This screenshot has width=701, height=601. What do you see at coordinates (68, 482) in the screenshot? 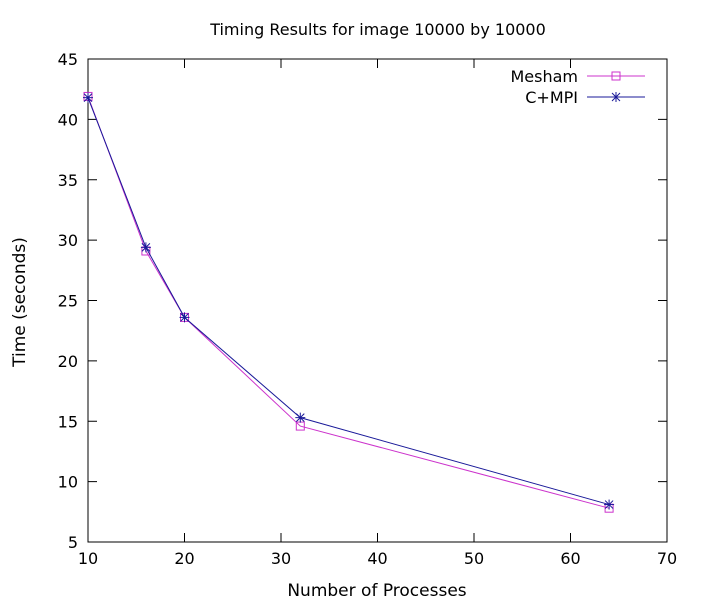
I see `y-tick-label: 10` at bounding box center [68, 482].